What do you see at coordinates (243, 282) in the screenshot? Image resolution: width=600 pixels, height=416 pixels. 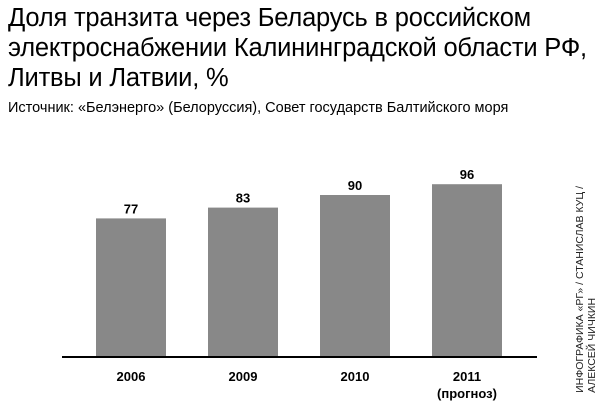 I see `bar-2009` at bounding box center [243, 282].